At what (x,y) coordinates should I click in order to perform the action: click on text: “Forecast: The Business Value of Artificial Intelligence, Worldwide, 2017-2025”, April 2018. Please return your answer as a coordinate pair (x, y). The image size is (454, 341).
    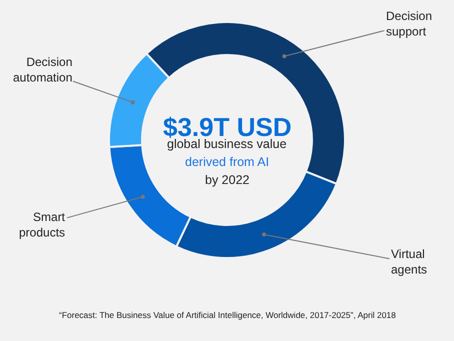
    Looking at the image, I should click on (227, 315).